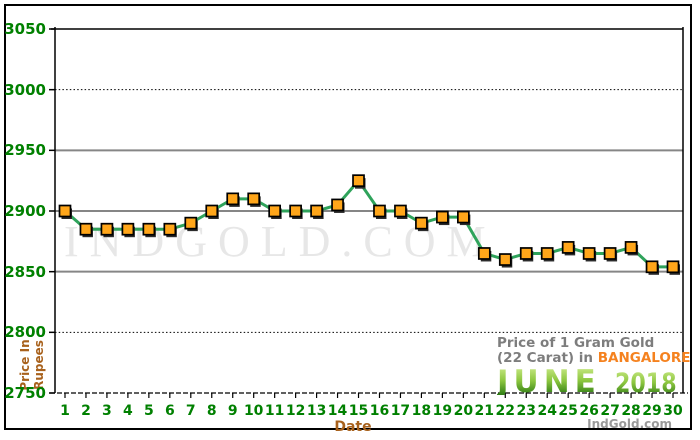 This screenshot has height=440, width=700. Describe the element at coordinates (549, 382) in the screenshot. I see `caption-month: JUNE` at that location.